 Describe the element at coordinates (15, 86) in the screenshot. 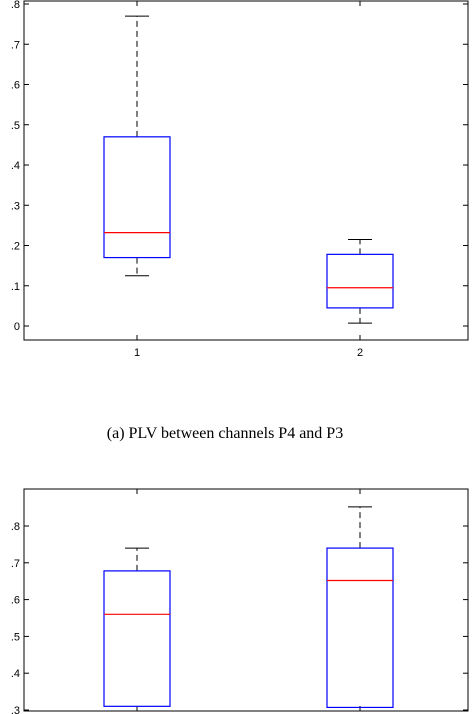

I see `chart-a-ytick-label: .6` at that location.